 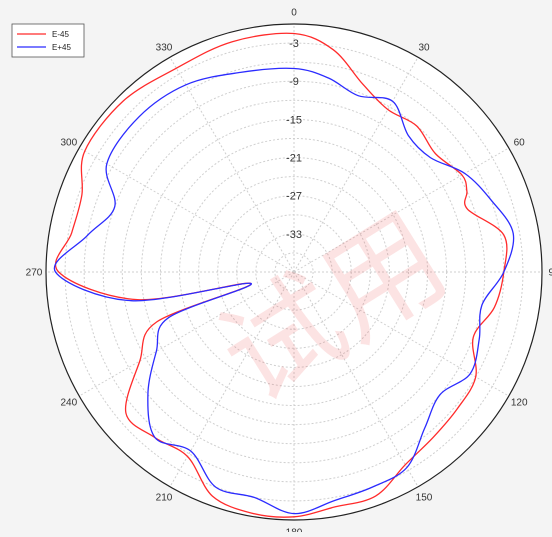 I want to click on angular-tick-label: 240, so click(x=68, y=403).